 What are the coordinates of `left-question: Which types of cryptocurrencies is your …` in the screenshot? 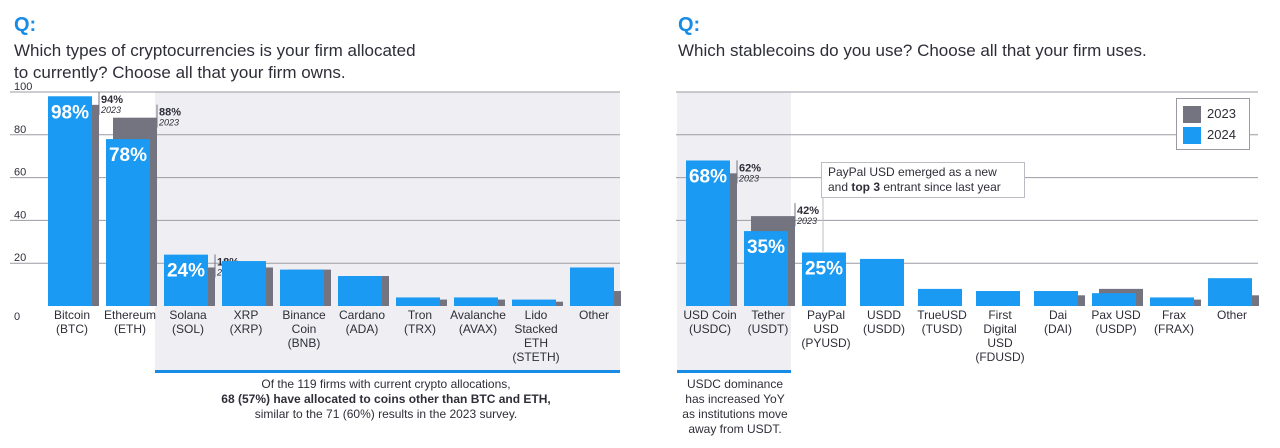 It's located at (215, 62).